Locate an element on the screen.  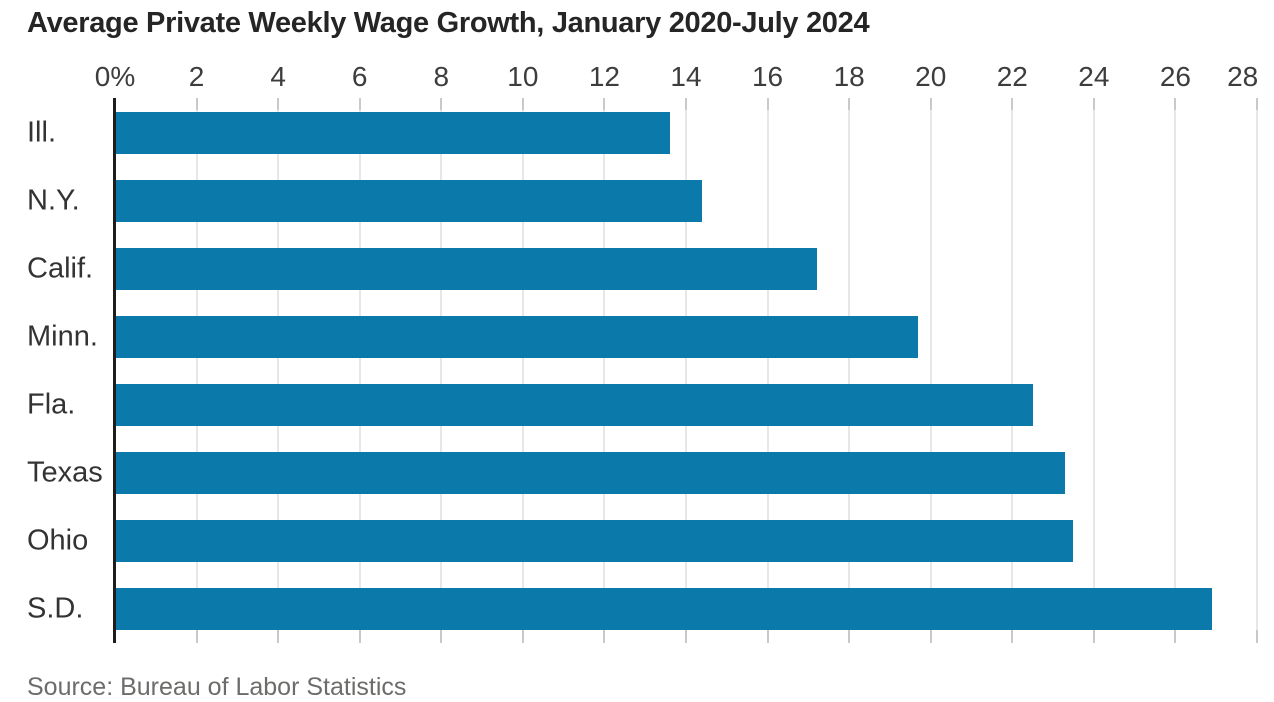
x-tick-label-12: 12 is located at coordinates (604, 76).